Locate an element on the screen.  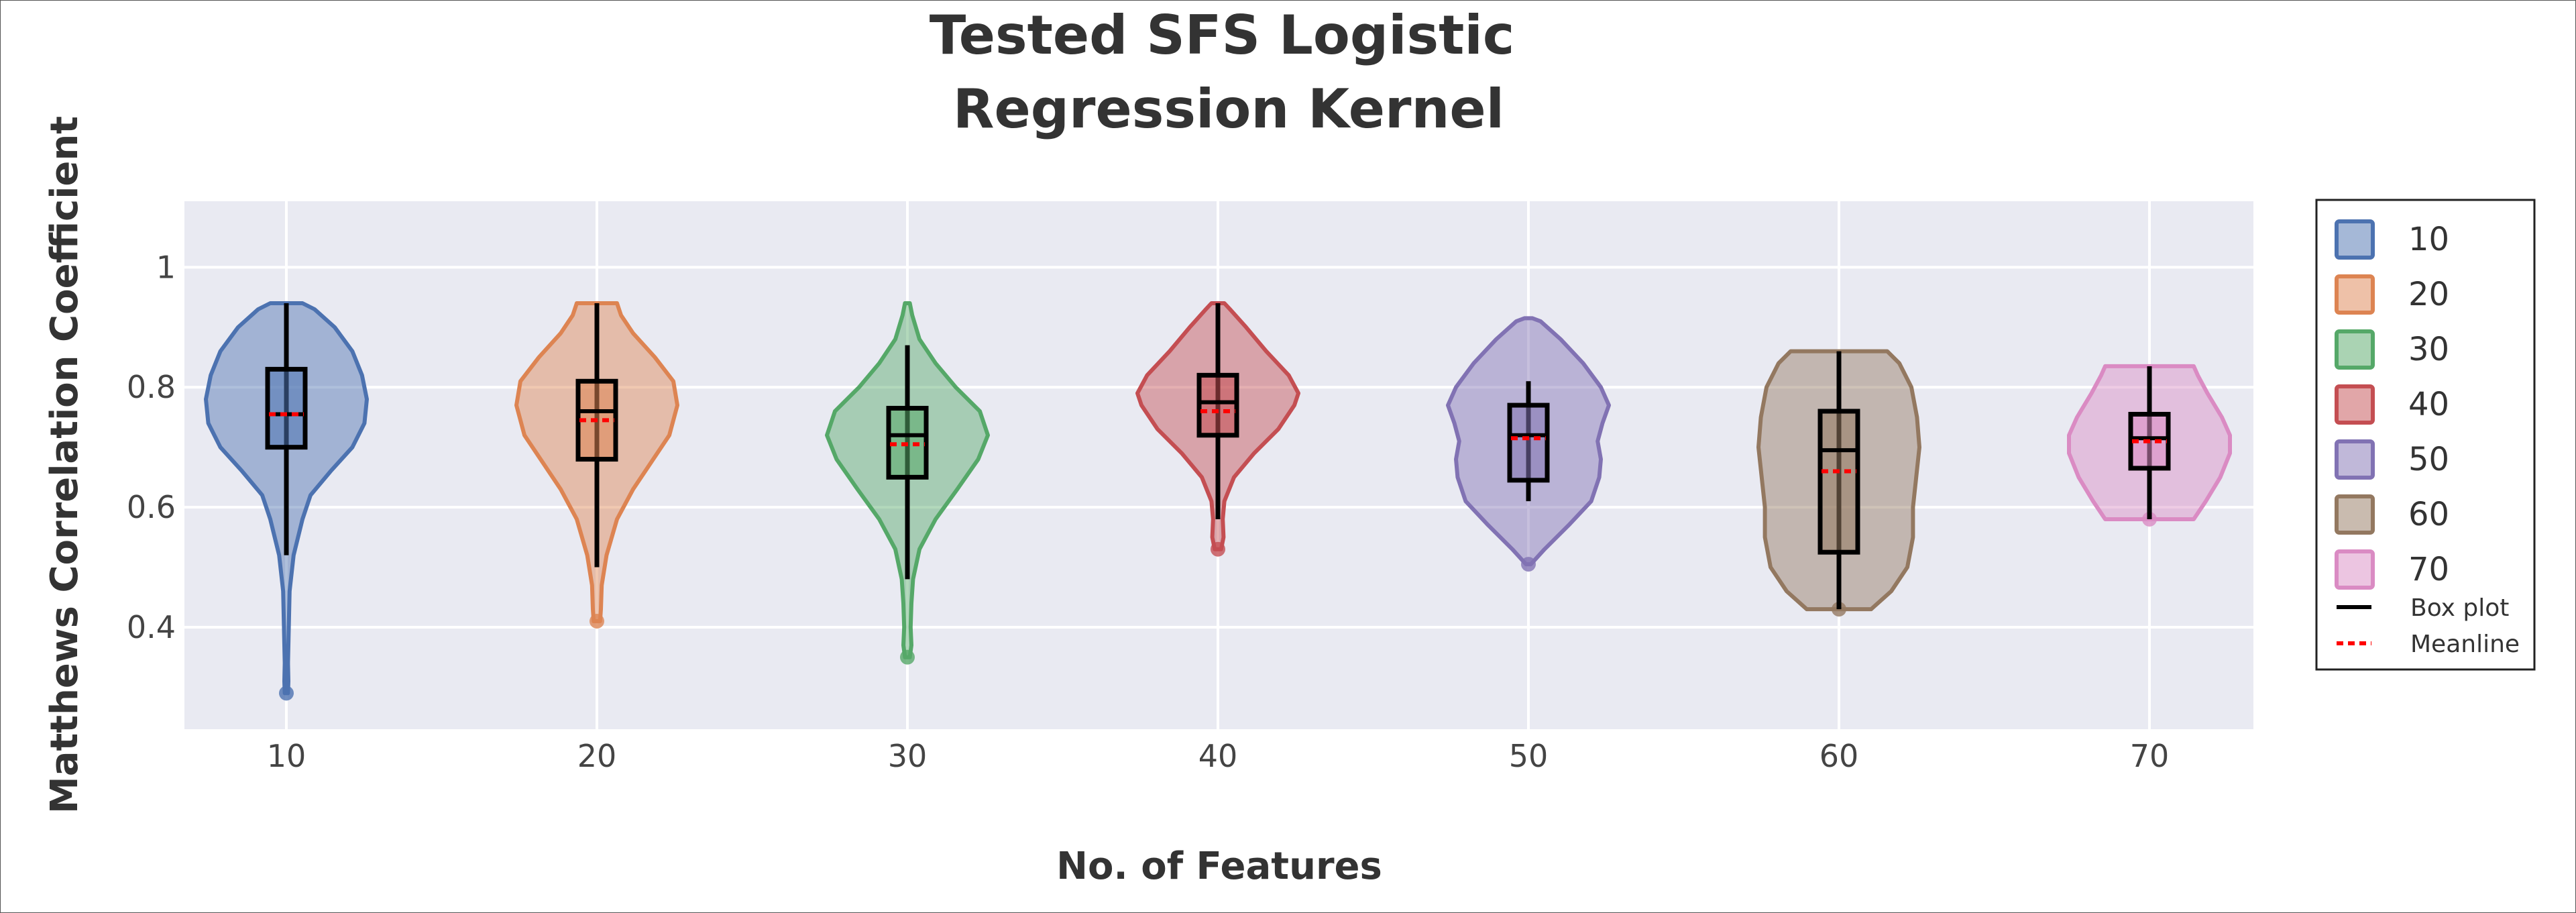
x-tick-label: 60 is located at coordinates (1839, 756).